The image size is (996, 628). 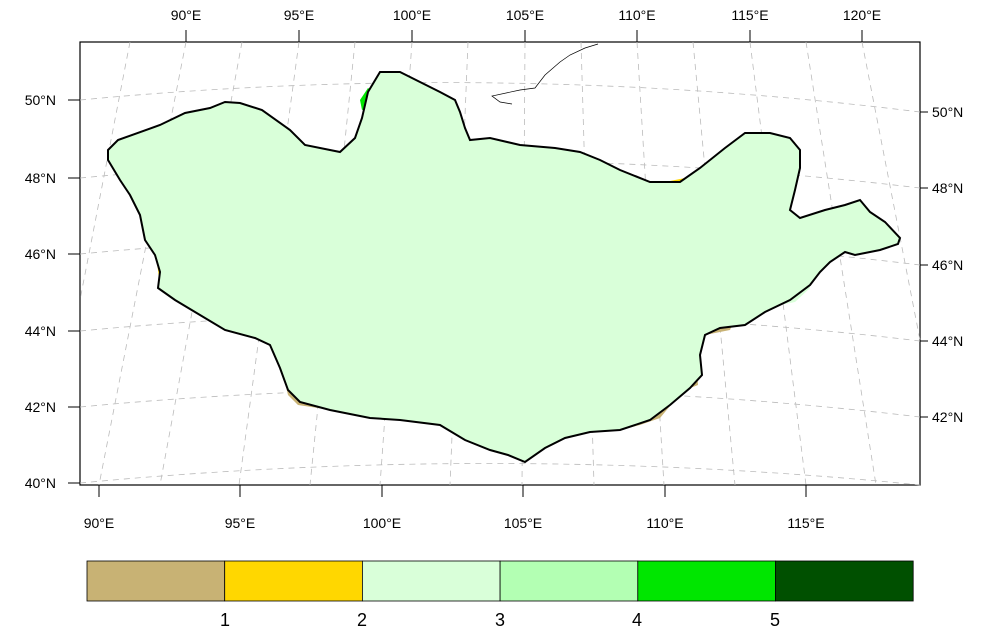 What do you see at coordinates (862, 15) in the screenshot?
I see `top-lon-label: 120°E` at bounding box center [862, 15].